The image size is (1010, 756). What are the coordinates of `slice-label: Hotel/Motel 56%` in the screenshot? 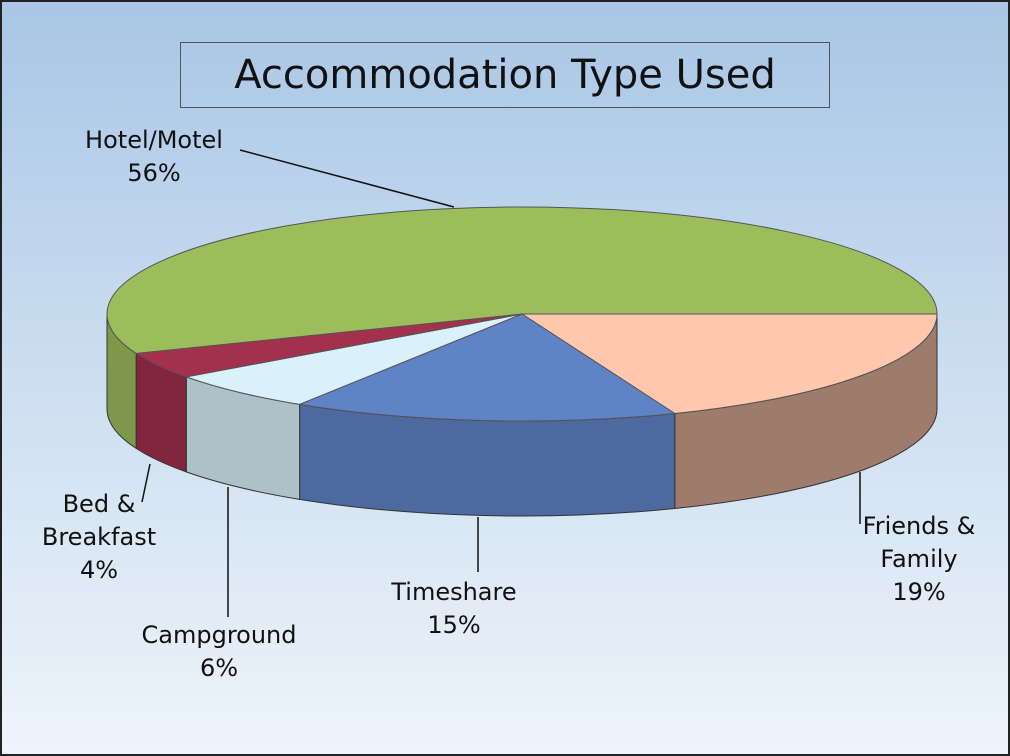 It's located at (154, 157).